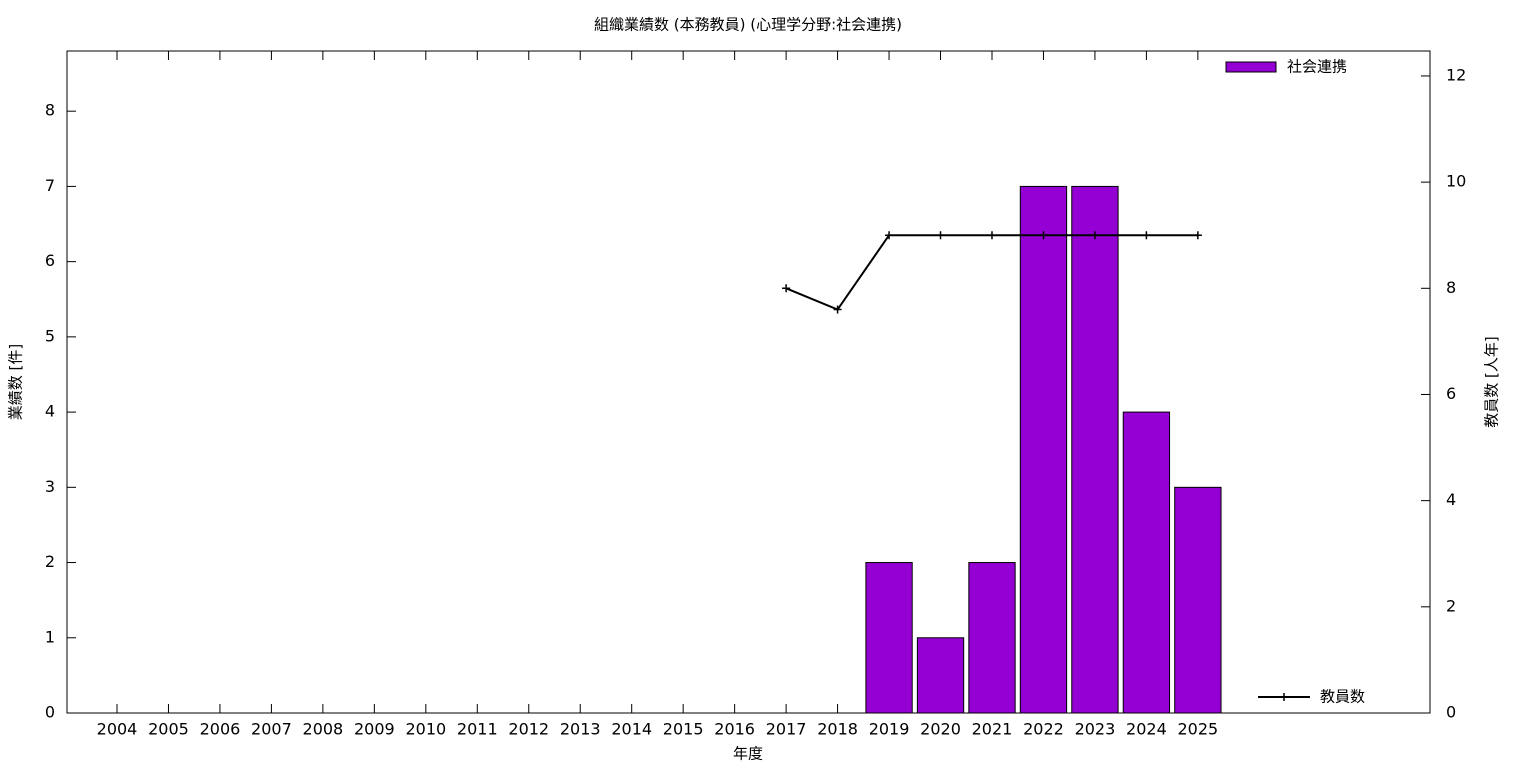  I want to click on x-tick-label: 2024, so click(1146, 729).